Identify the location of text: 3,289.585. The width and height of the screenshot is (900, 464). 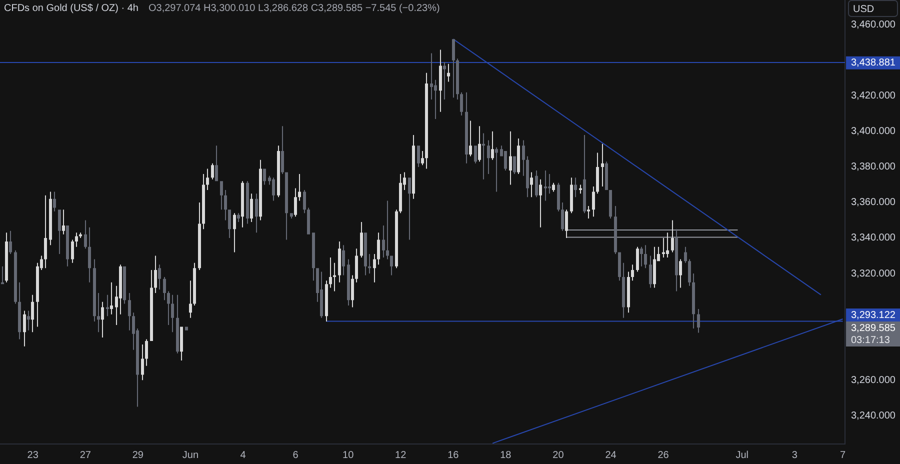
(873, 328).